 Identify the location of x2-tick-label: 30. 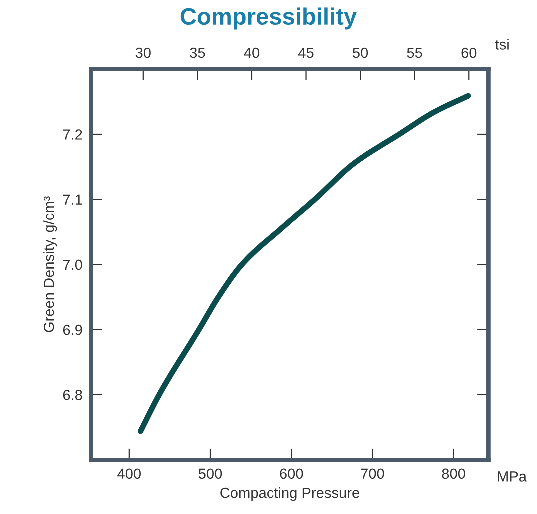
(143, 53).